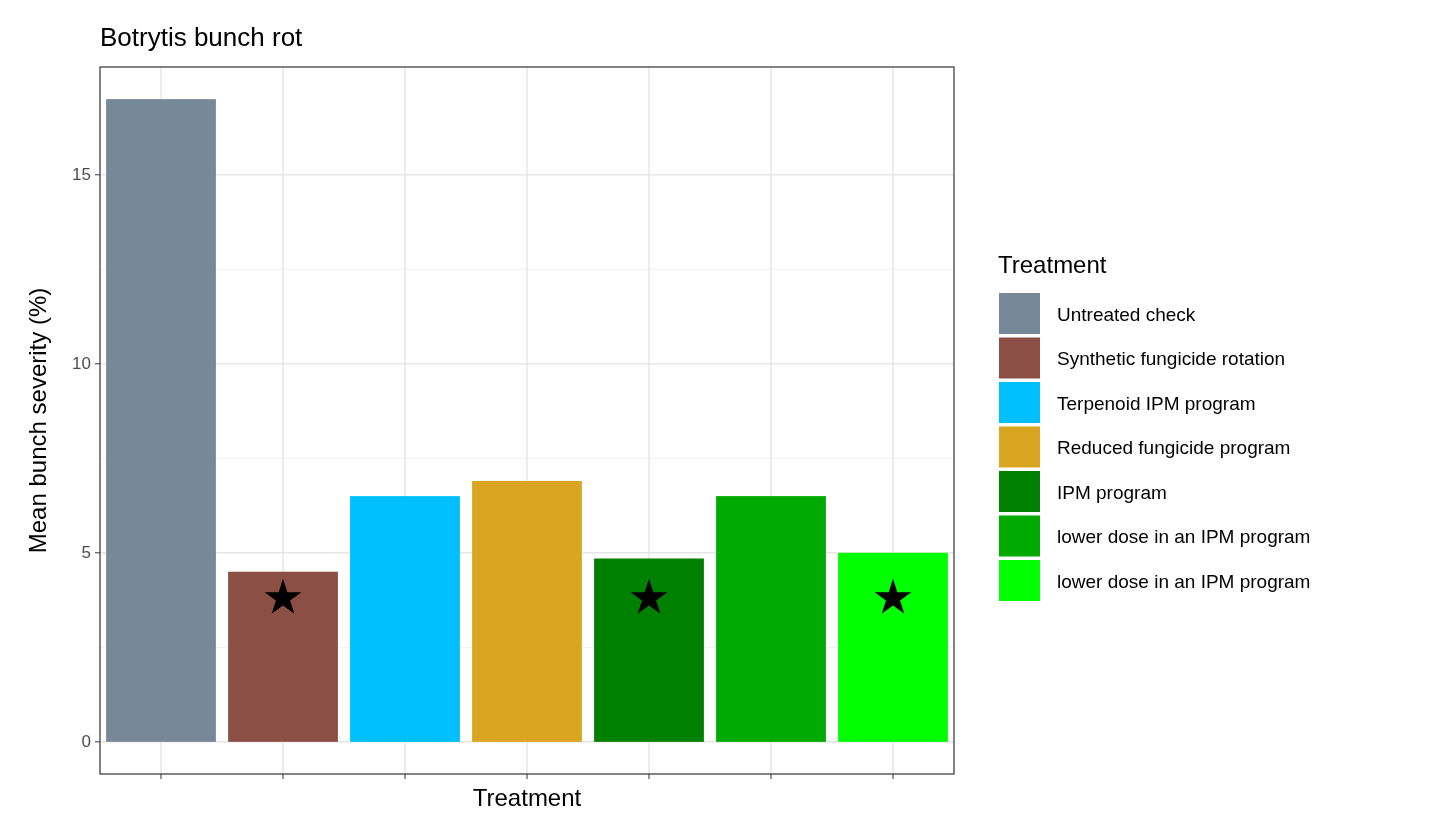 Image resolution: width=1442 pixels, height=823 pixels. What do you see at coordinates (1126, 314) in the screenshot?
I see `legend-label: Untreated check` at bounding box center [1126, 314].